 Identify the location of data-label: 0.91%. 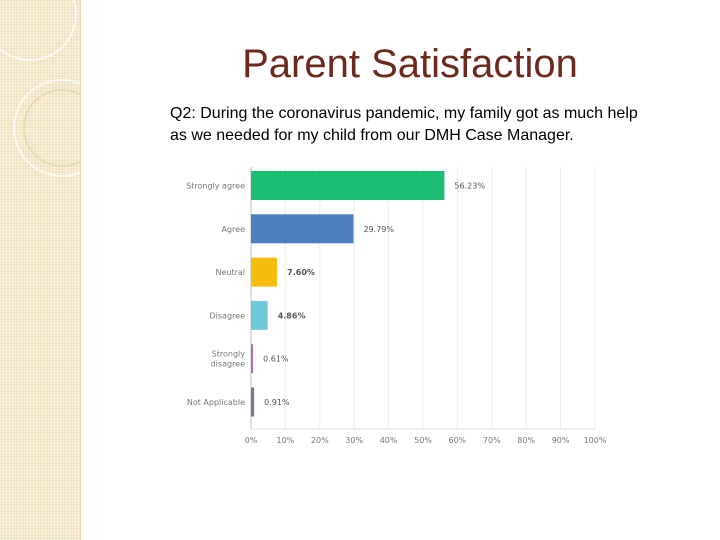
(277, 402).